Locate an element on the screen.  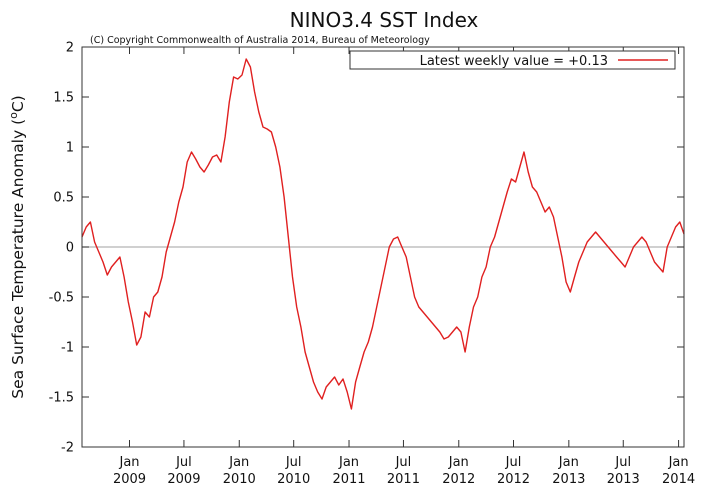
y-axis-label: Sea Surface Temperature Anomaly (oC) is located at coordinates (17, 246).